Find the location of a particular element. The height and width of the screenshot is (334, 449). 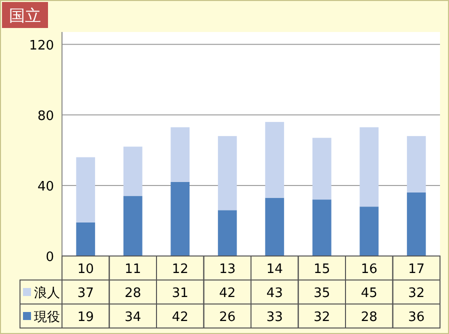

data-label: 33 is located at coordinates (274, 317).